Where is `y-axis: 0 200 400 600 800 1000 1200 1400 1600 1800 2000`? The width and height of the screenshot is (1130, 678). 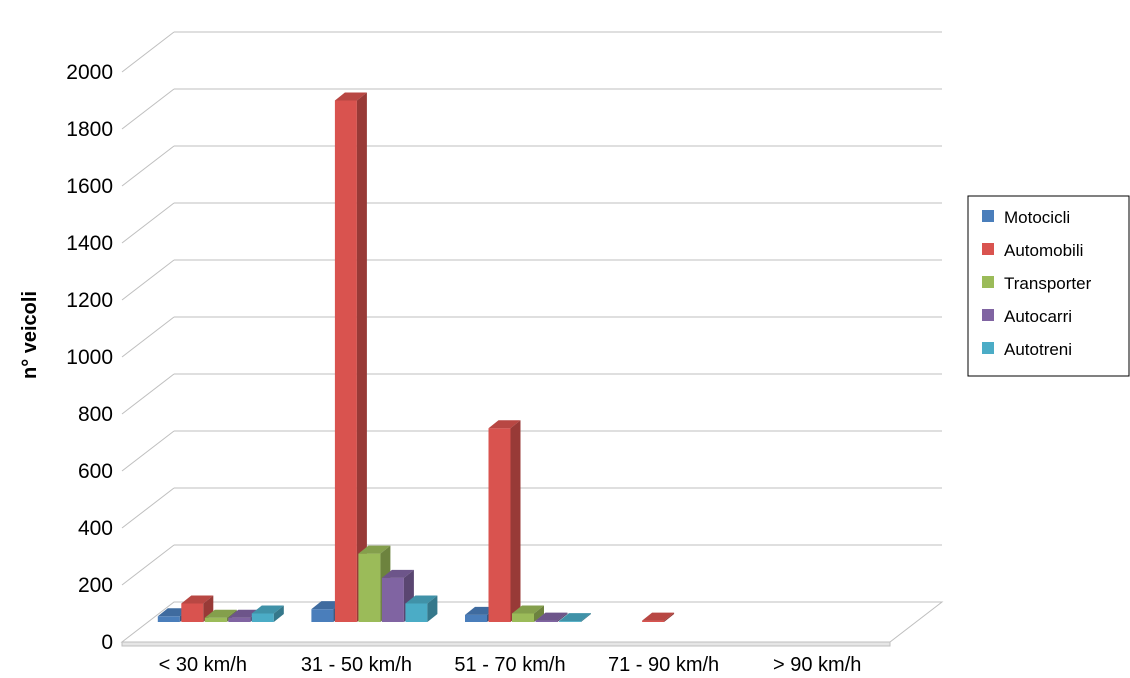 y-axis: 0 200 400 600 800 1000 1200 1400 1600 1800 2000 is located at coordinates (89, 357).